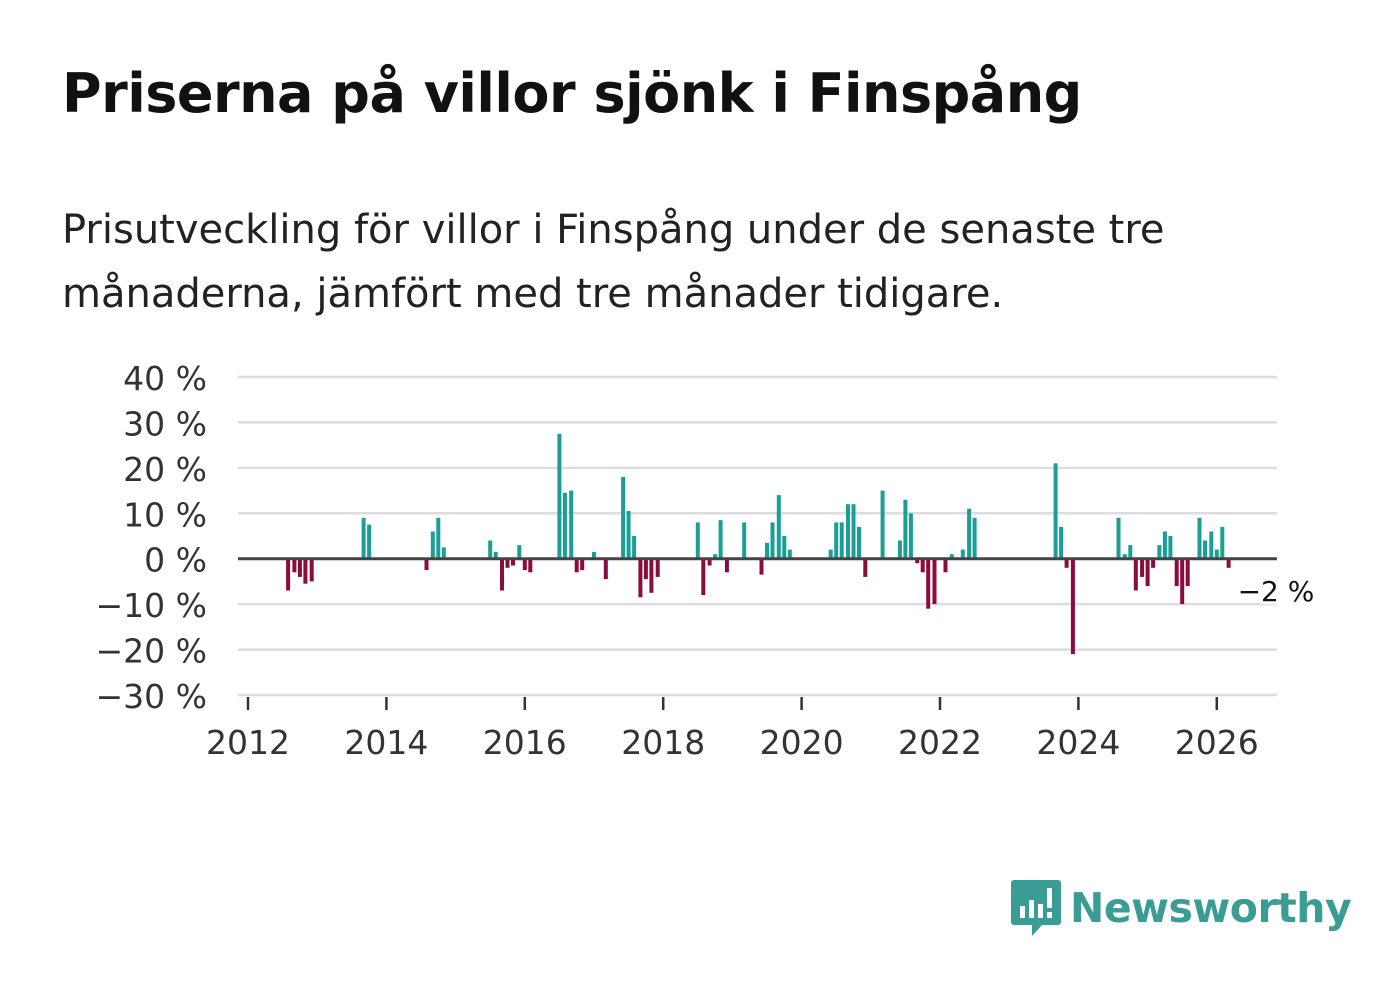 This screenshot has width=1382, height=999. I want to click on latest-value-label: −2 %, so click(1276, 591).